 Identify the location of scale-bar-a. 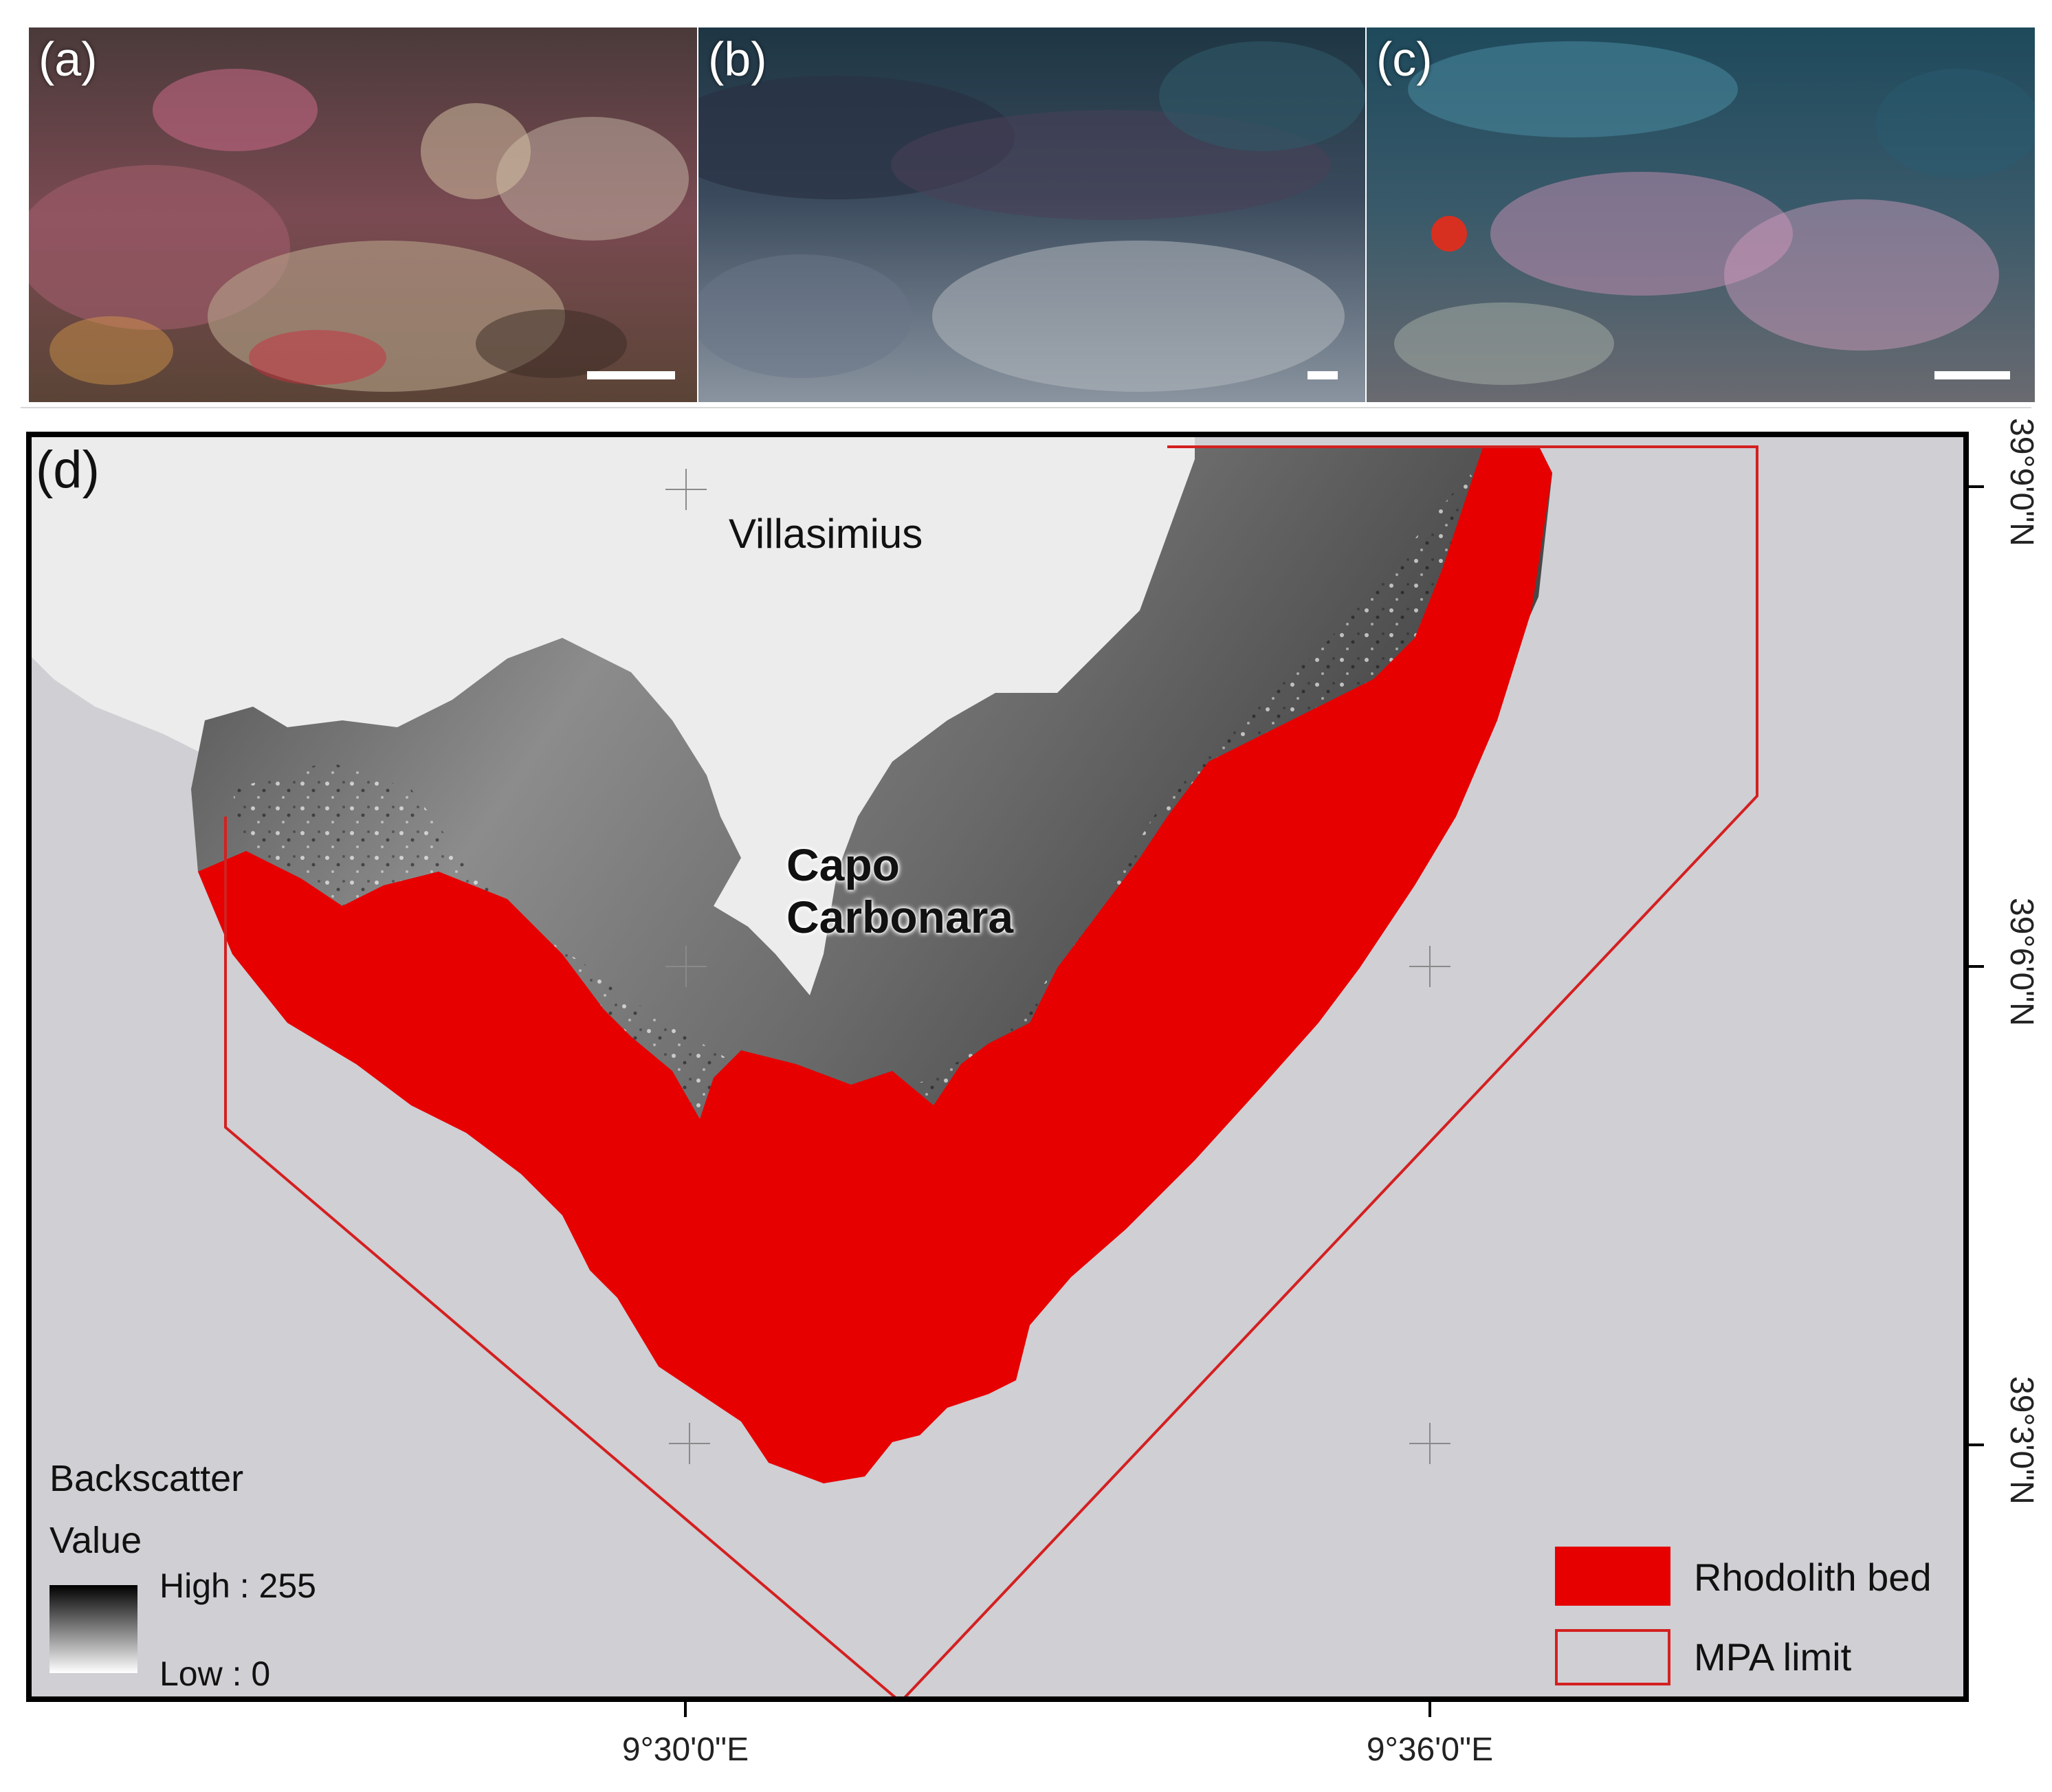
(631, 375).